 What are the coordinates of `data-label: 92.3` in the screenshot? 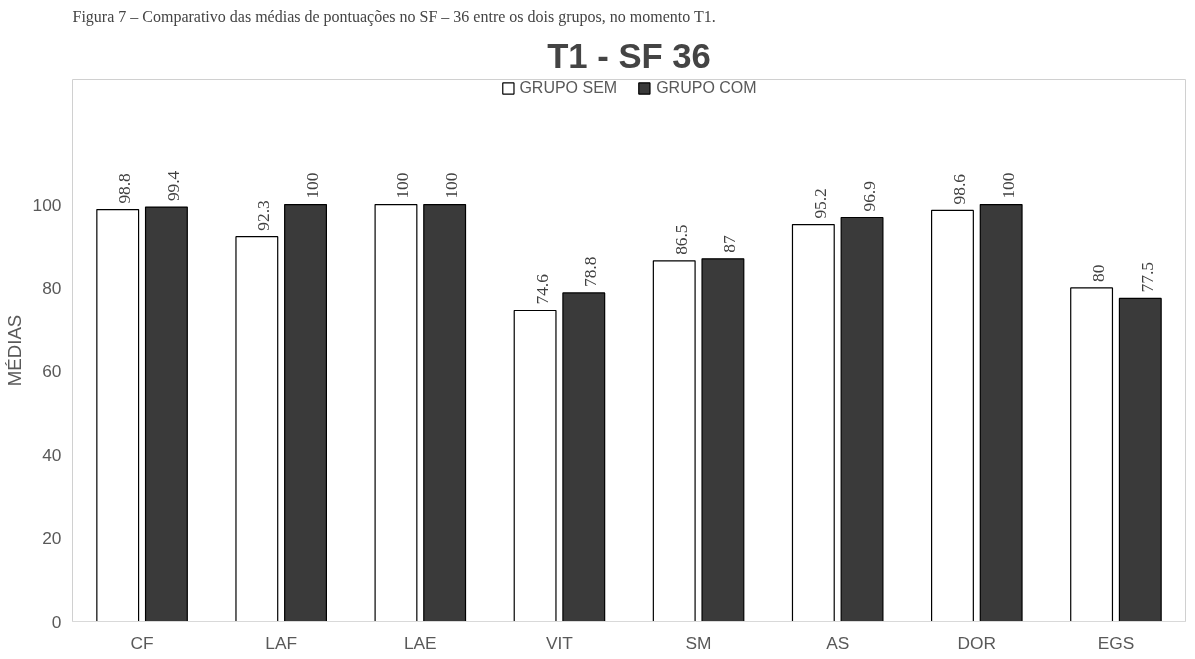 It's located at (264, 215).